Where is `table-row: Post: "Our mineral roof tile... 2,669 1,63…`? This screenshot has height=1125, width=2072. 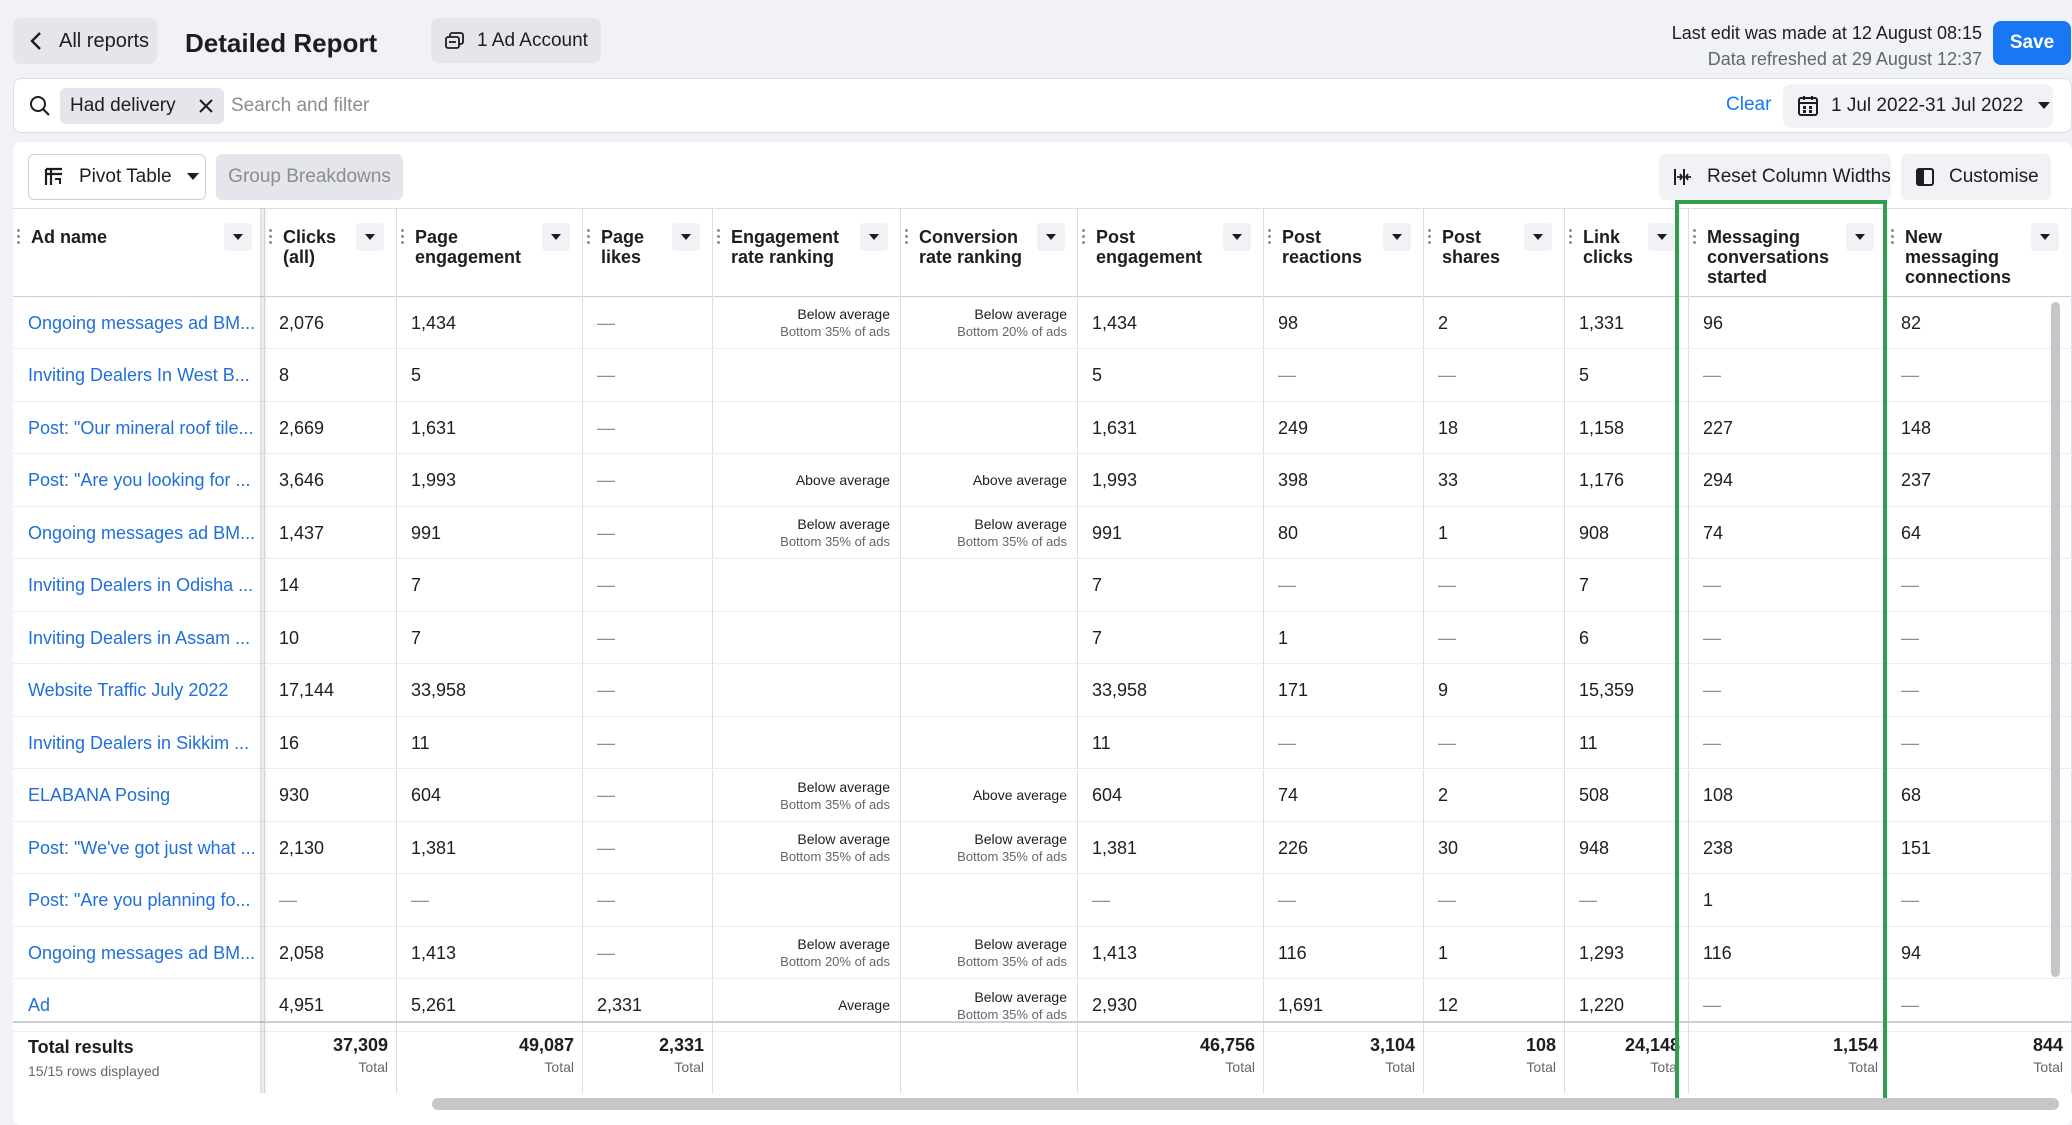 table-row: Post: "Our mineral roof tile... 2,669 1,63… is located at coordinates (1042, 428).